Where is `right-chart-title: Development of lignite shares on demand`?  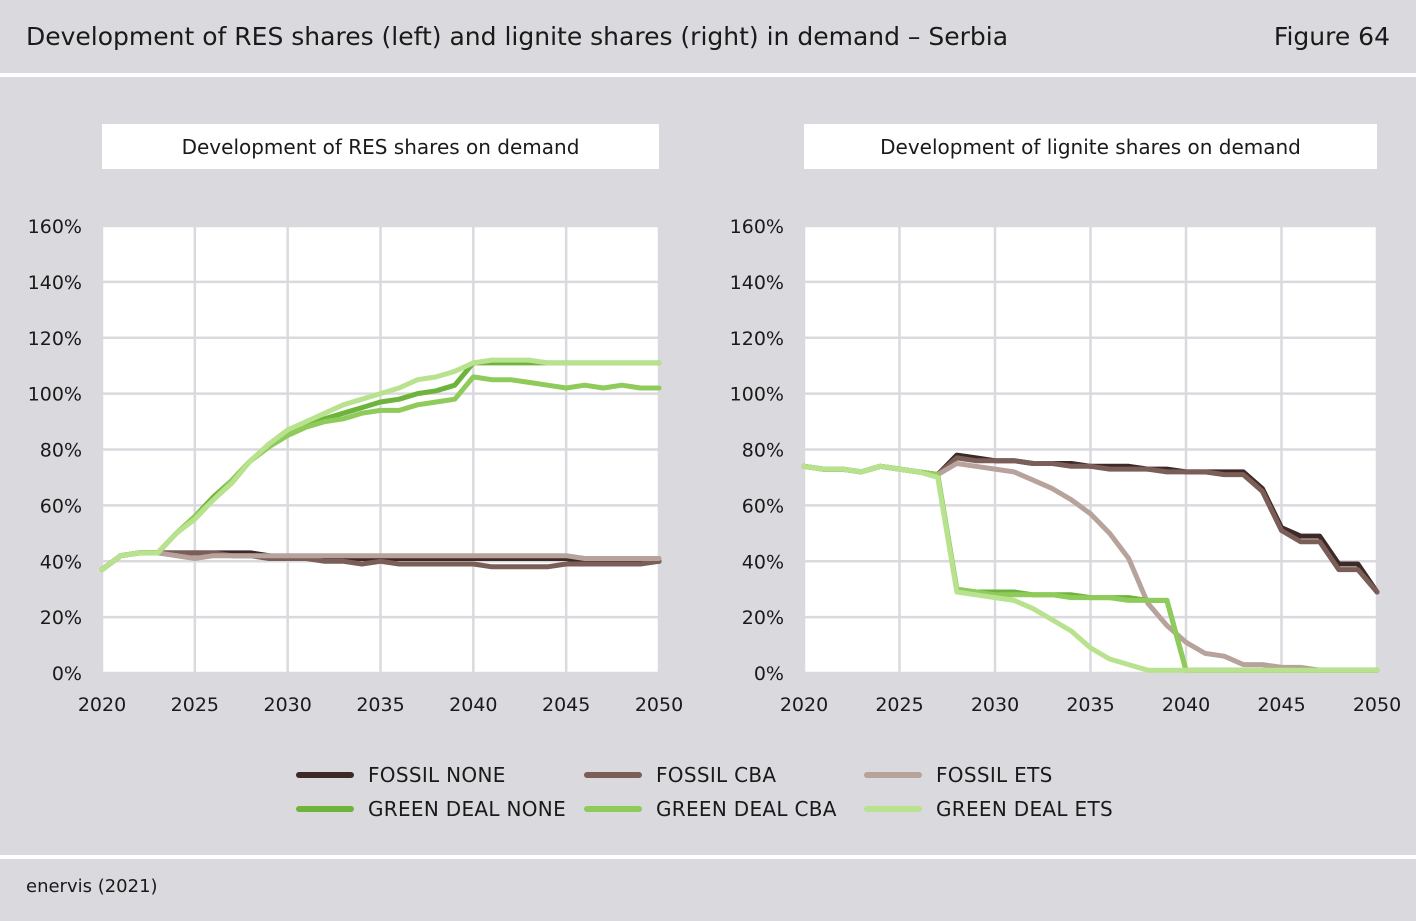 right-chart-title: Development of lignite shares on demand is located at coordinates (1090, 146).